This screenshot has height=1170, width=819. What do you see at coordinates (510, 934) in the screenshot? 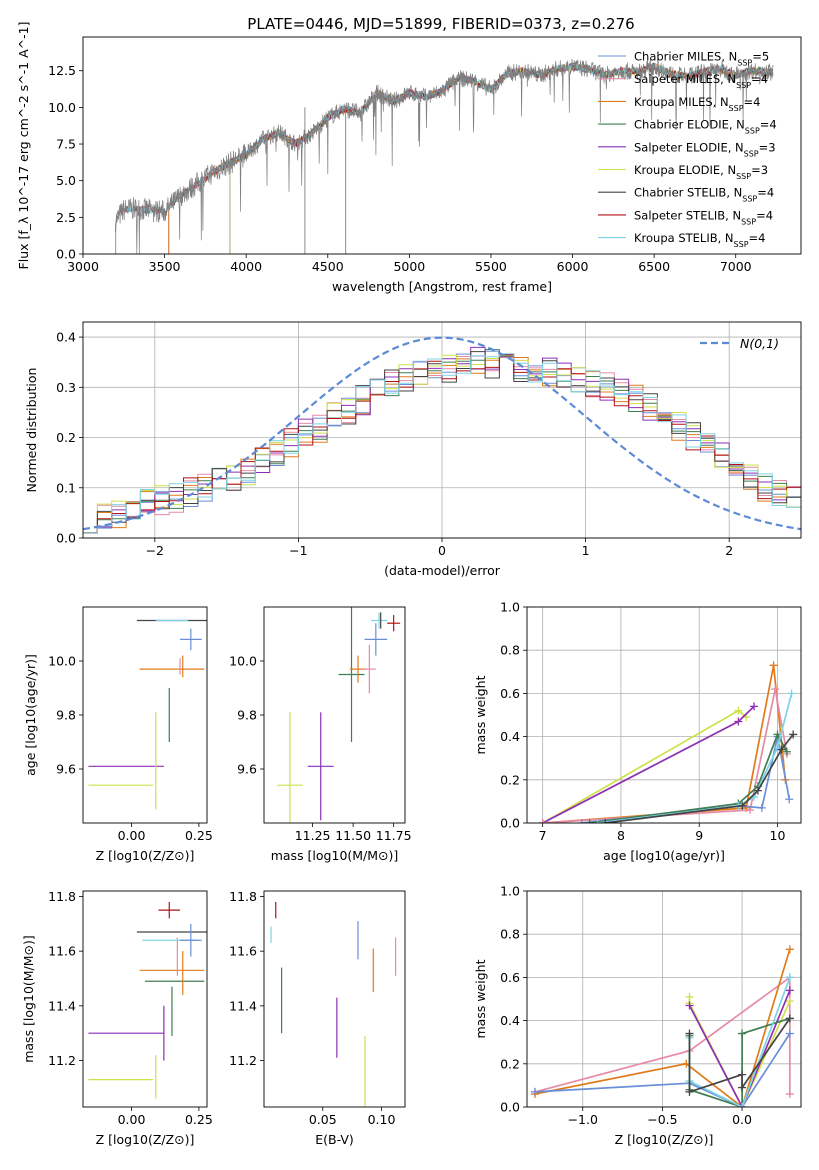
I see `y-tick-label: 0.8` at bounding box center [510, 934].